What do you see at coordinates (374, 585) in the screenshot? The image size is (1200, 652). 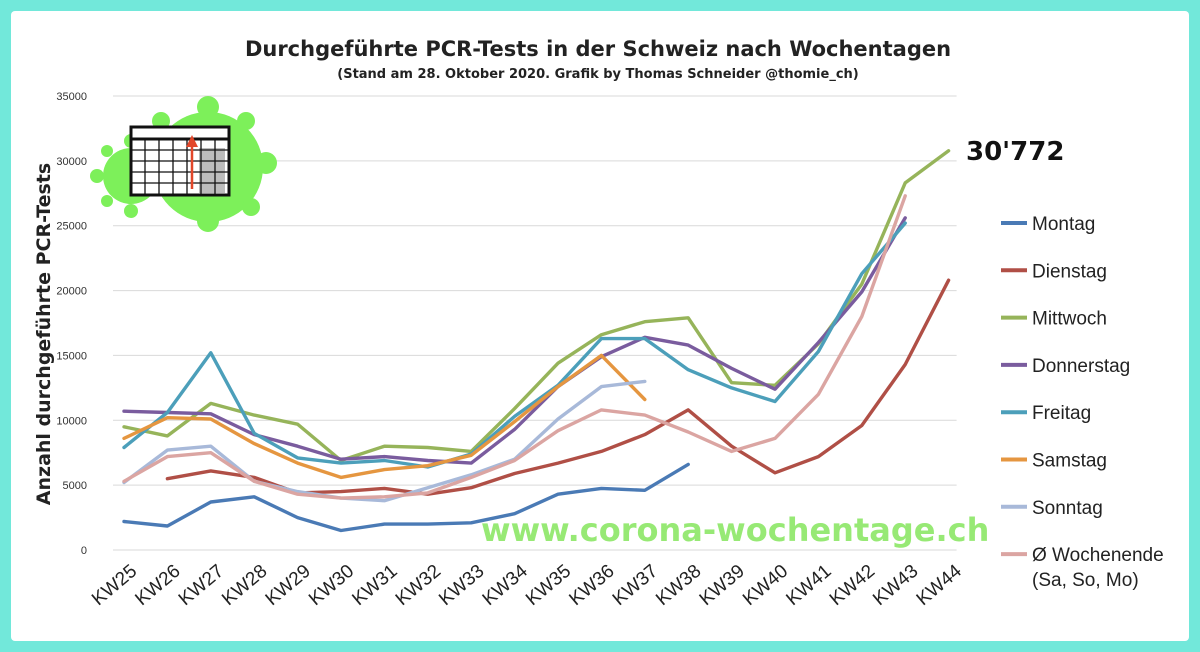 I see `x-tick-label: KW31` at bounding box center [374, 585].